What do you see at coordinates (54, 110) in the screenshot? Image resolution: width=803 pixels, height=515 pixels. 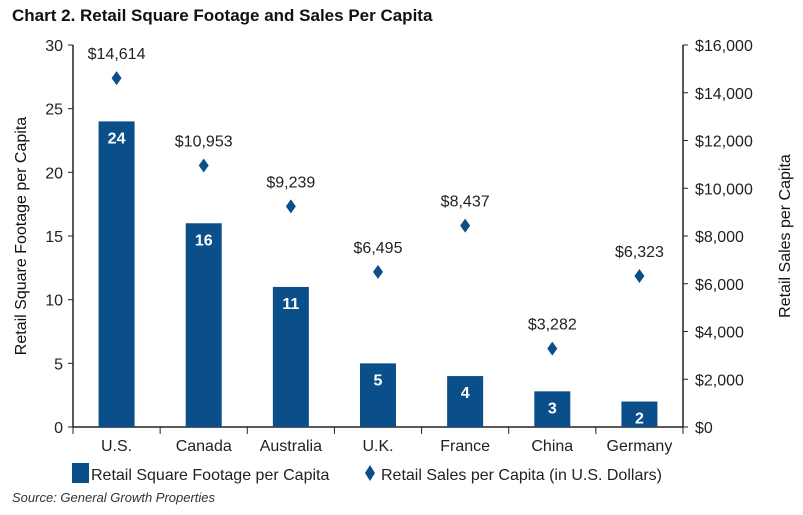 I see `left-tick-label: 25` at bounding box center [54, 110].